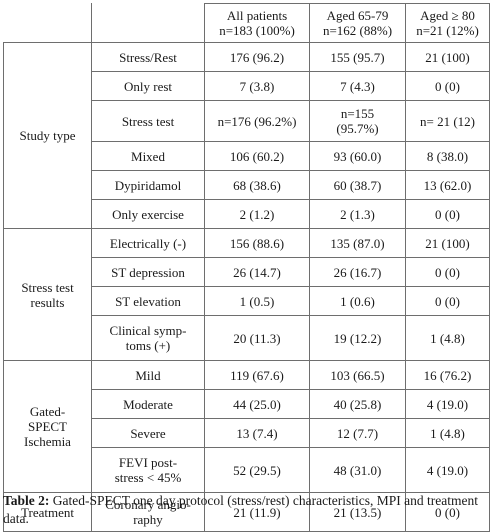  I want to click on cell-aged-65-79: n=155 (95.7%), so click(357, 121).